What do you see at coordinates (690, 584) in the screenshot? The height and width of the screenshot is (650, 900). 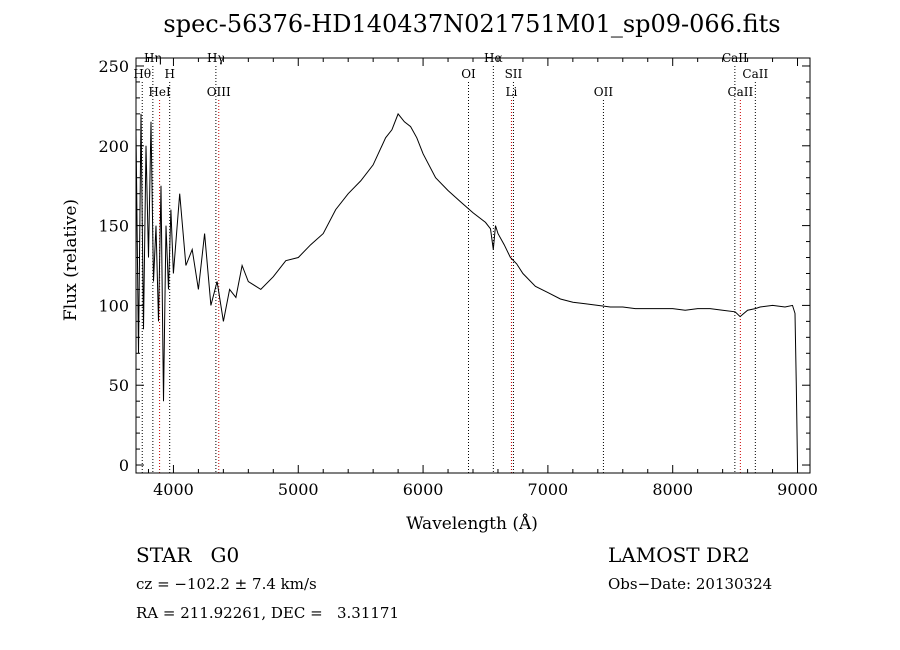 I see `obs-date-label: Obs−Date: 20130324` at bounding box center [690, 584].